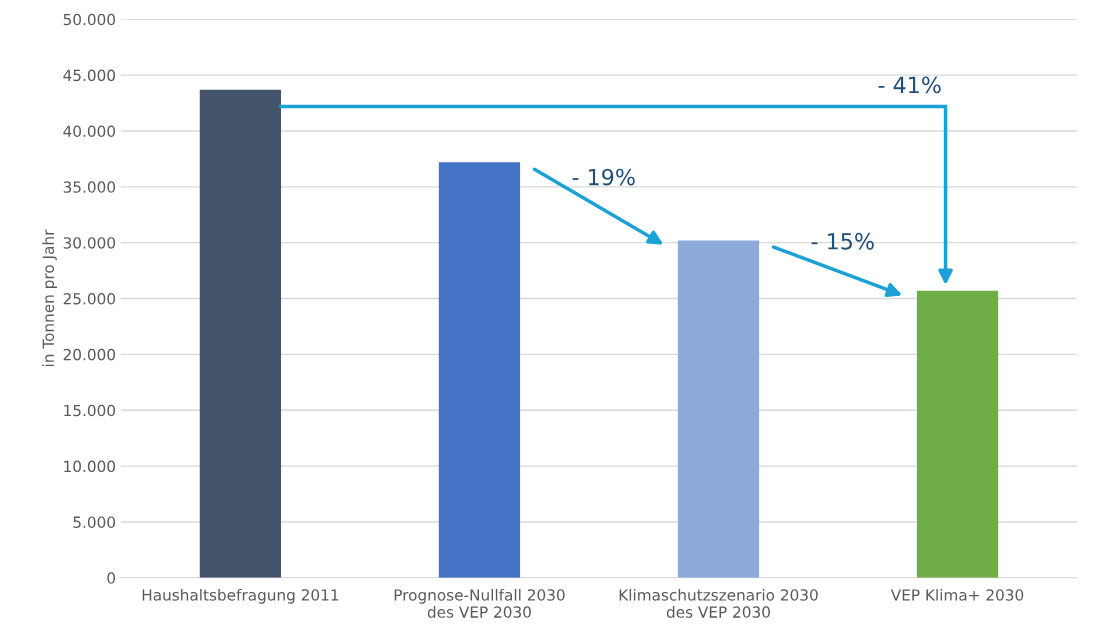 The image size is (1099, 642). What do you see at coordinates (90, 466) in the screenshot?
I see `y-tick-label: 10.000` at bounding box center [90, 466].